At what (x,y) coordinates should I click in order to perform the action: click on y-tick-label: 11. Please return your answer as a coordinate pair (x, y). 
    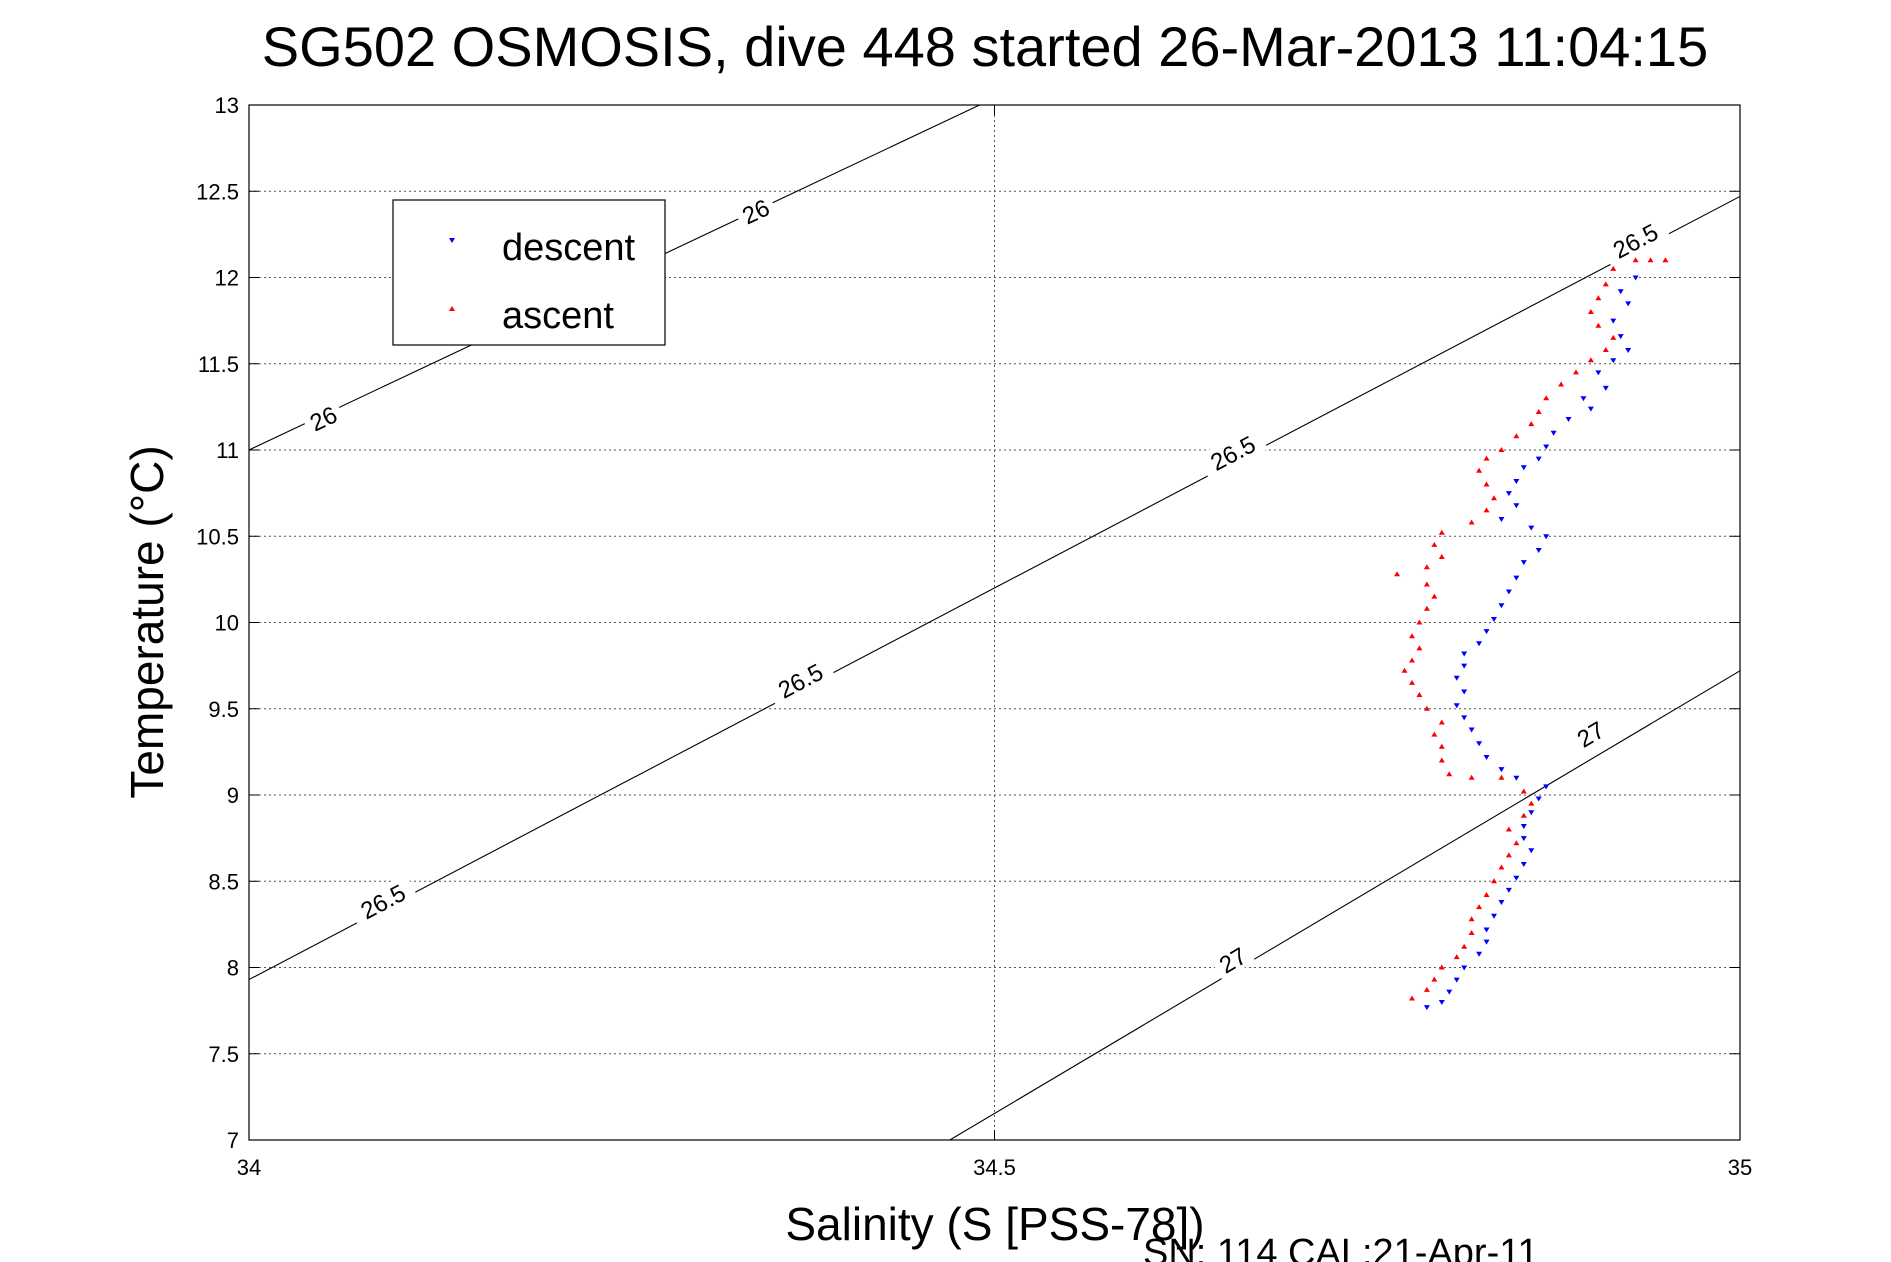
    Looking at the image, I should click on (227, 450).